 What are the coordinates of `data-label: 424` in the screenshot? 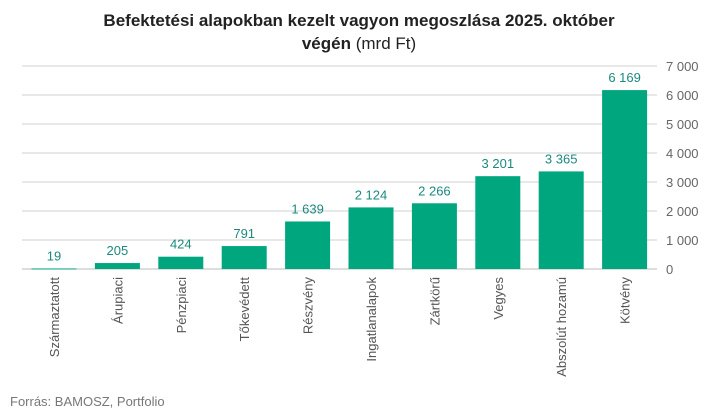 It's located at (181, 244).